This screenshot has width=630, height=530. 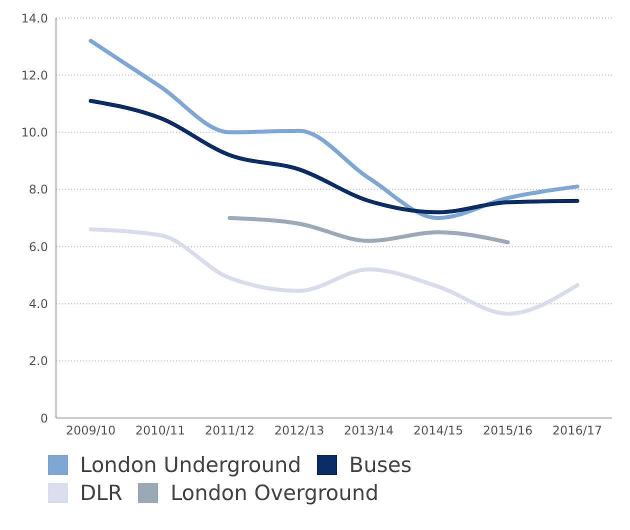 What do you see at coordinates (191, 465) in the screenshot?
I see `legend-label: London Underground` at bounding box center [191, 465].